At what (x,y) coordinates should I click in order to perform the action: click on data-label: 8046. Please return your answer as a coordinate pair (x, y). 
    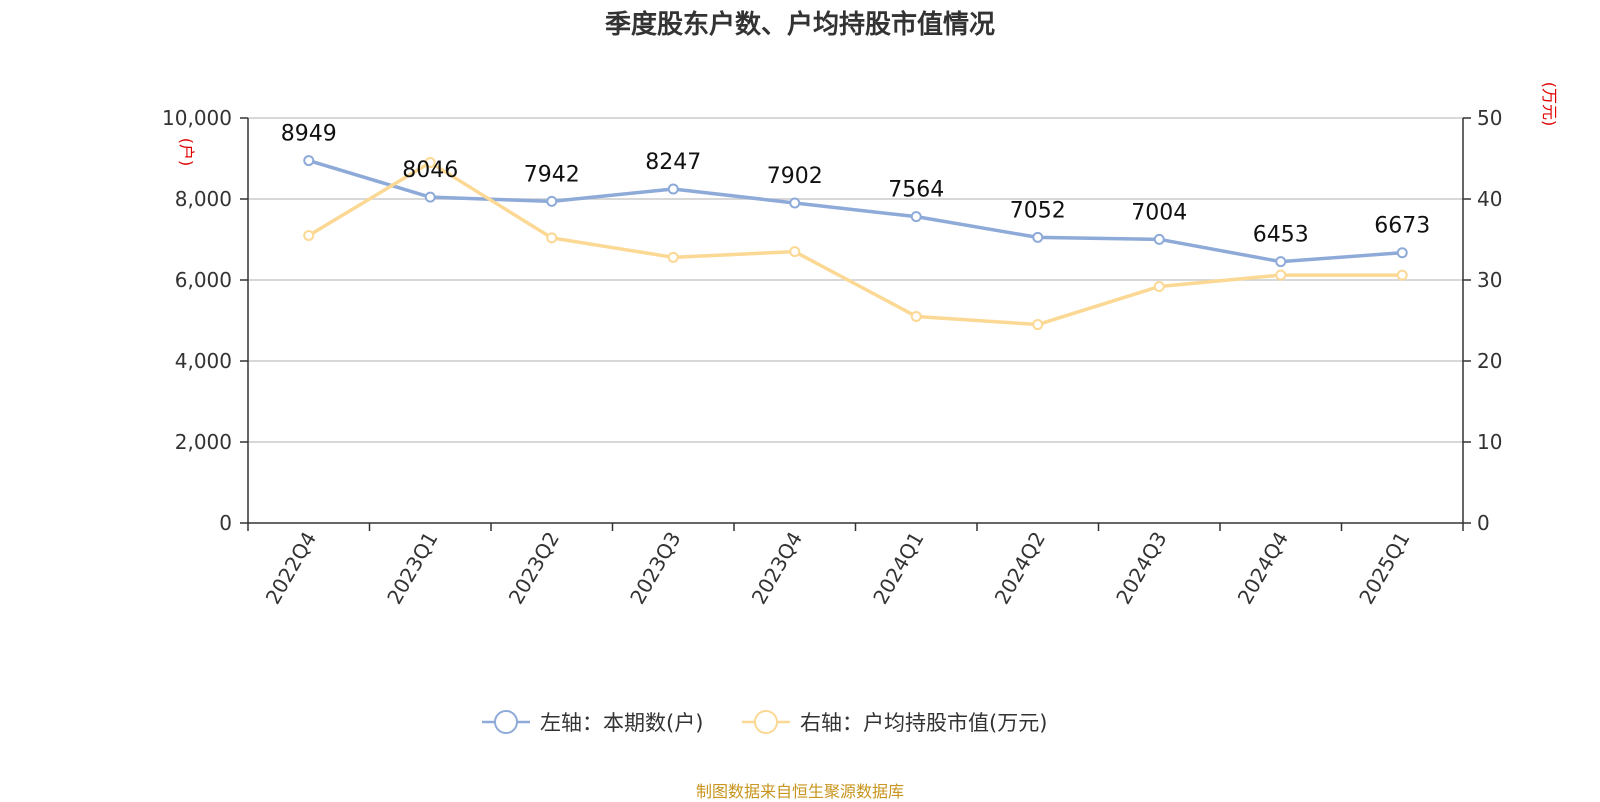
    Looking at the image, I should click on (430, 170).